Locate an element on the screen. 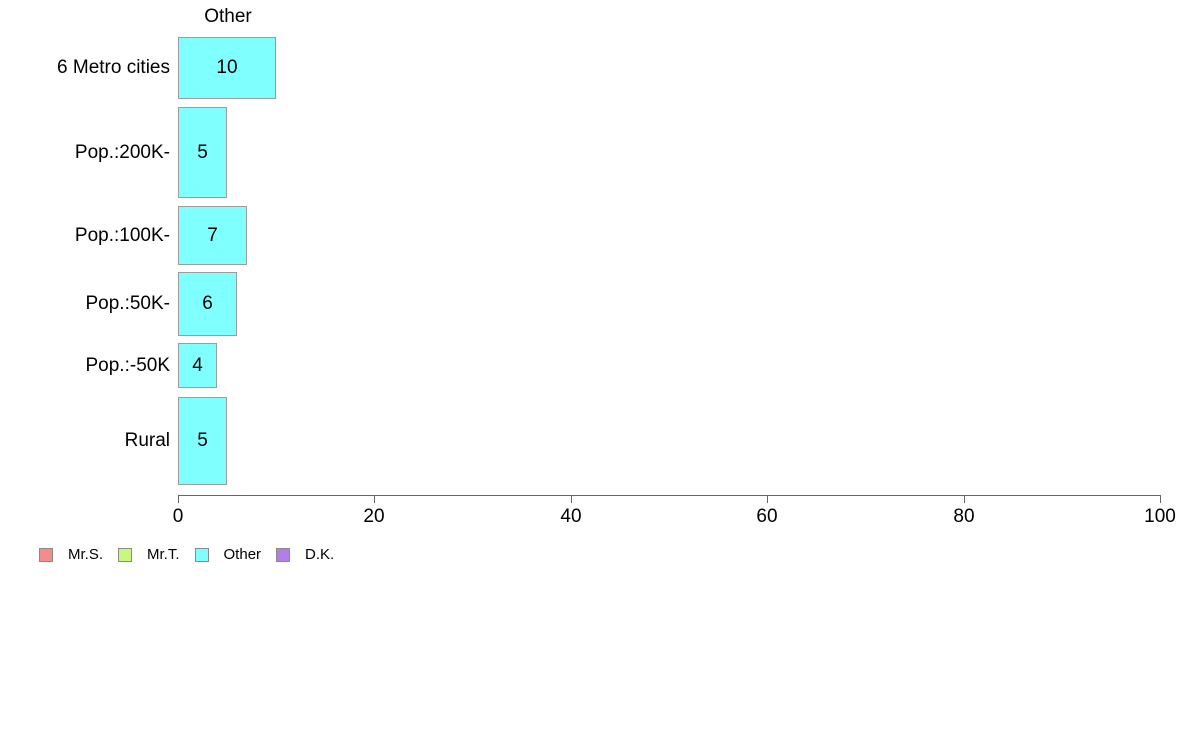 This screenshot has height=736, width=1188. legend-item: D.K. is located at coordinates (305, 554).